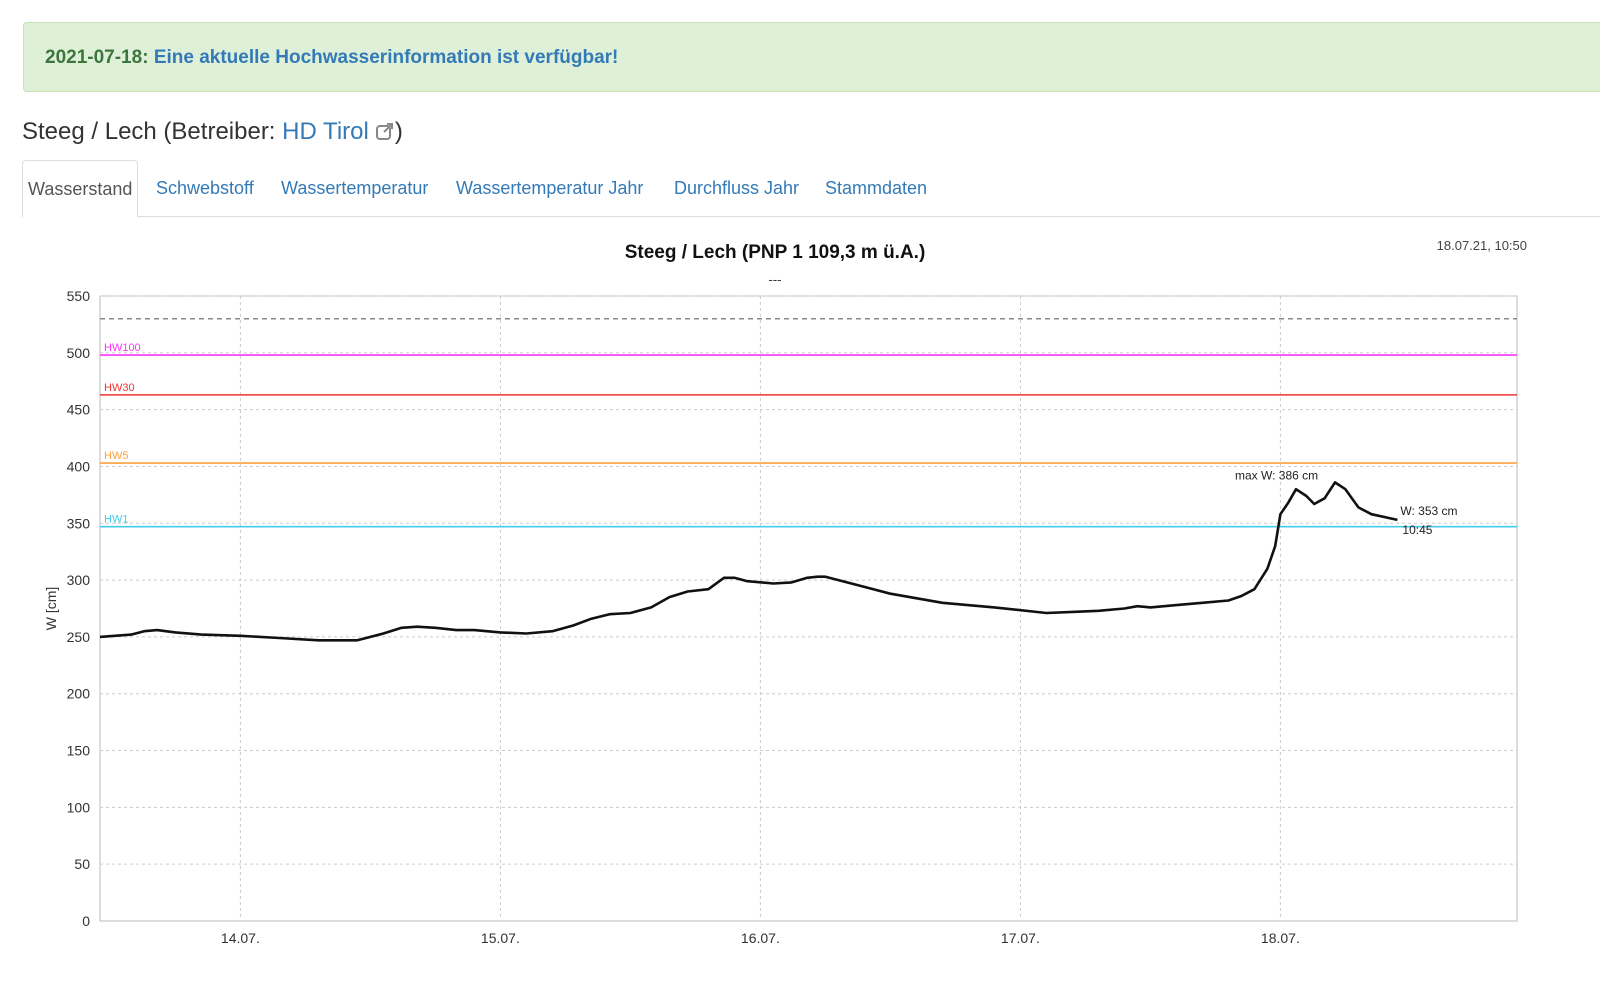 The height and width of the screenshot is (1000, 1600). What do you see at coordinates (82, 864) in the screenshot?
I see `y-tick-label: 50` at bounding box center [82, 864].